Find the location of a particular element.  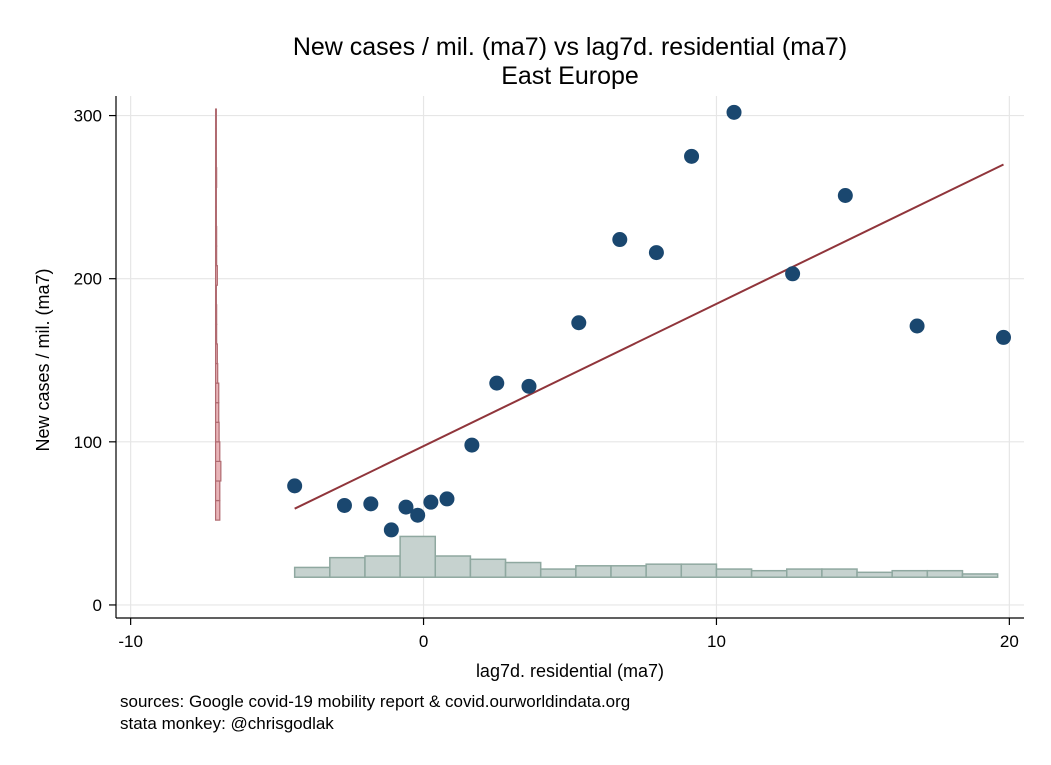

y-tick-label: 300 is located at coordinates (88, 116).